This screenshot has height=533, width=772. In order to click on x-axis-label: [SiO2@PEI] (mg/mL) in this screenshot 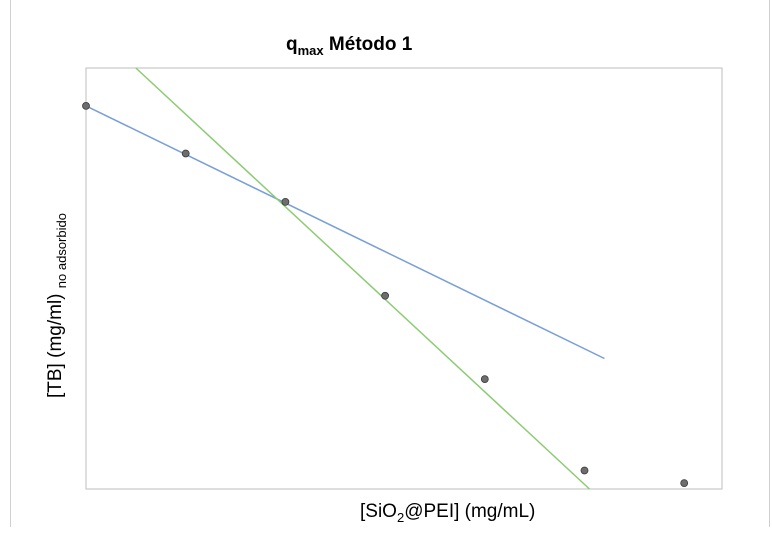, I will do `click(447, 513)`.